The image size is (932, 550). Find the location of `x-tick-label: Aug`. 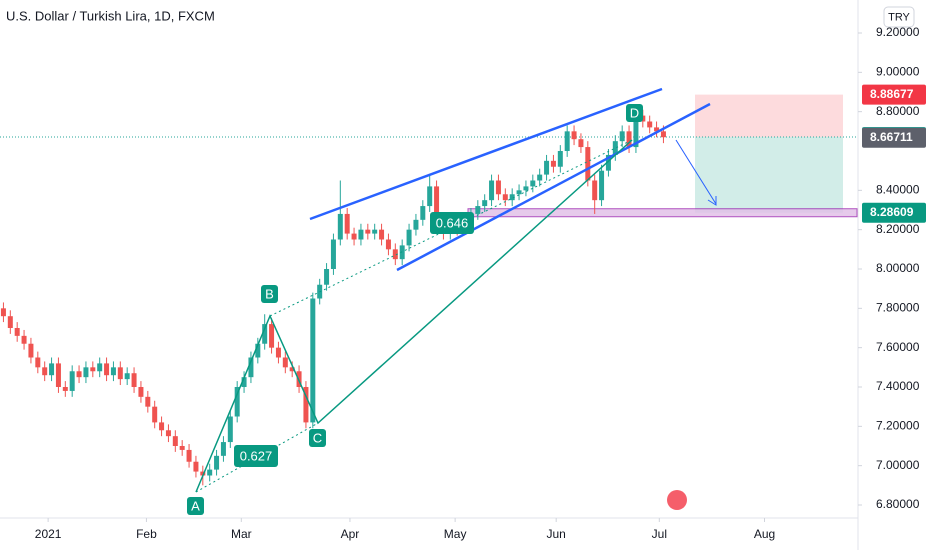

x-tick-label: Aug is located at coordinates (764, 534).